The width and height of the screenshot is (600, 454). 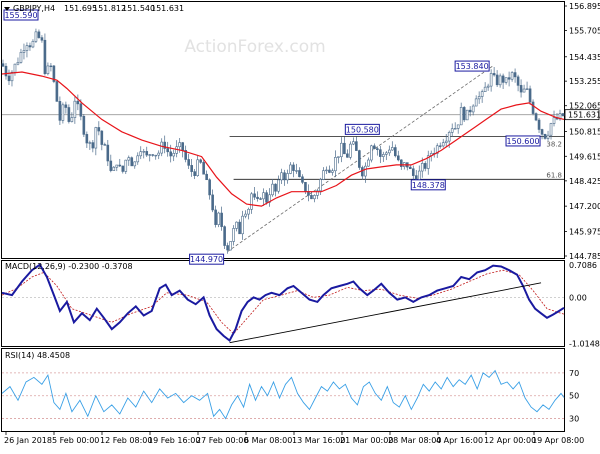 What do you see at coordinates (584, 231) in the screenshot?
I see `price-tick-label: 145.975` at bounding box center [584, 231].